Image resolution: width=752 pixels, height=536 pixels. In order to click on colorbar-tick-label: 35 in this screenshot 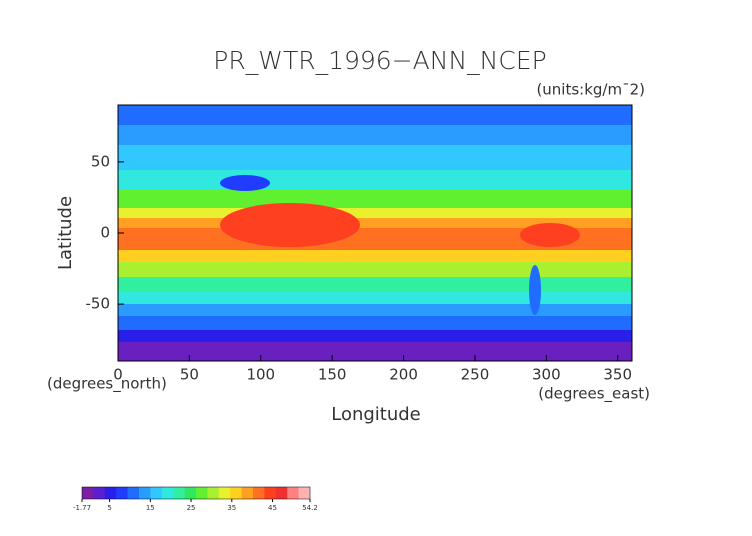, I will do `click(231, 508)`.